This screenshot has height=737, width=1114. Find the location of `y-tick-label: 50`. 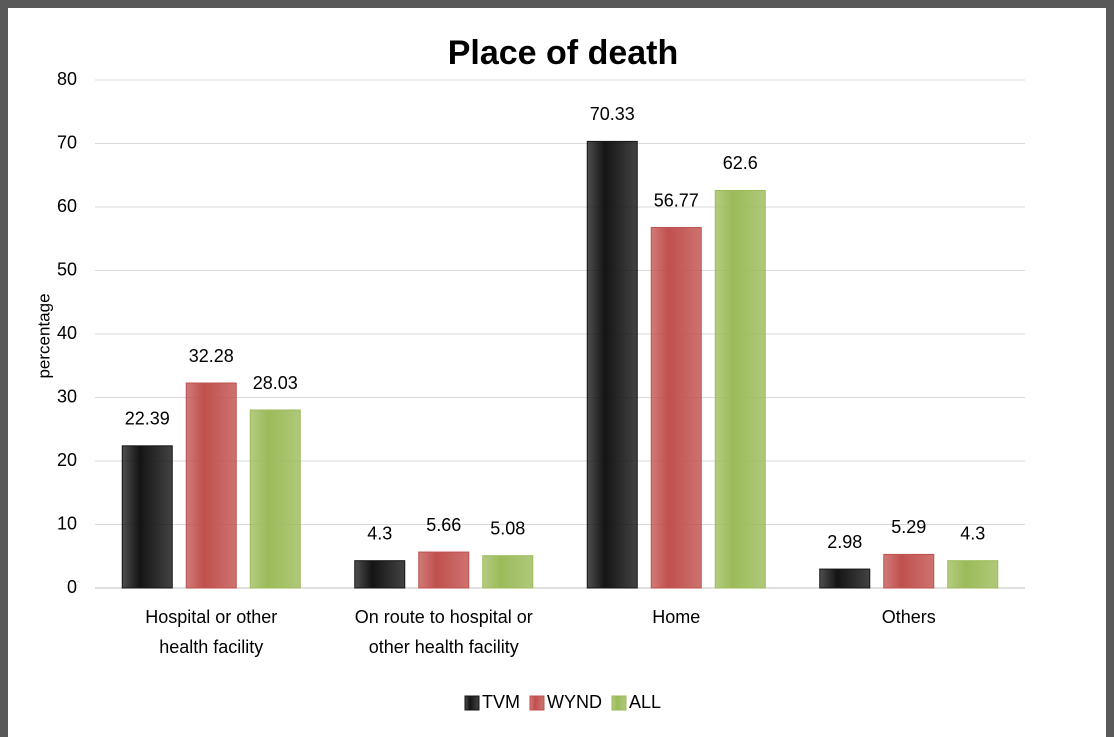

y-tick-label: 50 is located at coordinates (67, 269).